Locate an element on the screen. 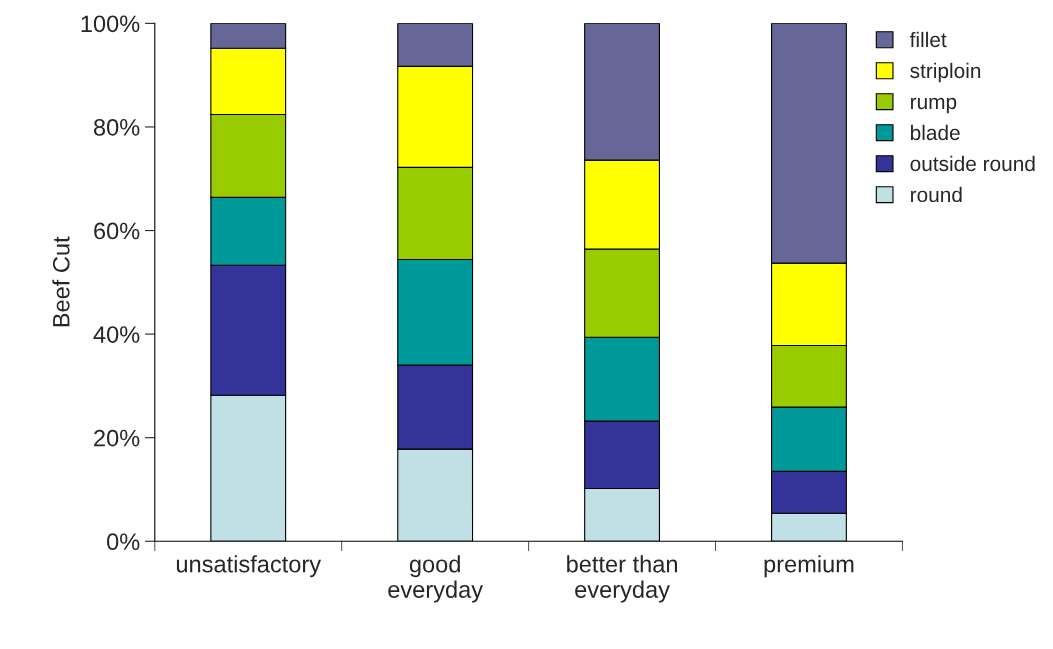  y-tick-label: 100% is located at coordinates (110, 24).